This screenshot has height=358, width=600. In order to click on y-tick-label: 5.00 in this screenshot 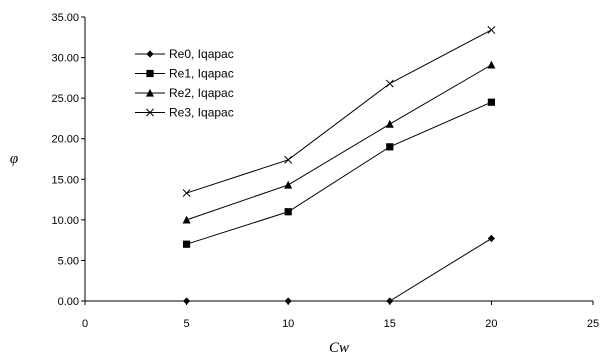, I will do `click(68, 261)`.